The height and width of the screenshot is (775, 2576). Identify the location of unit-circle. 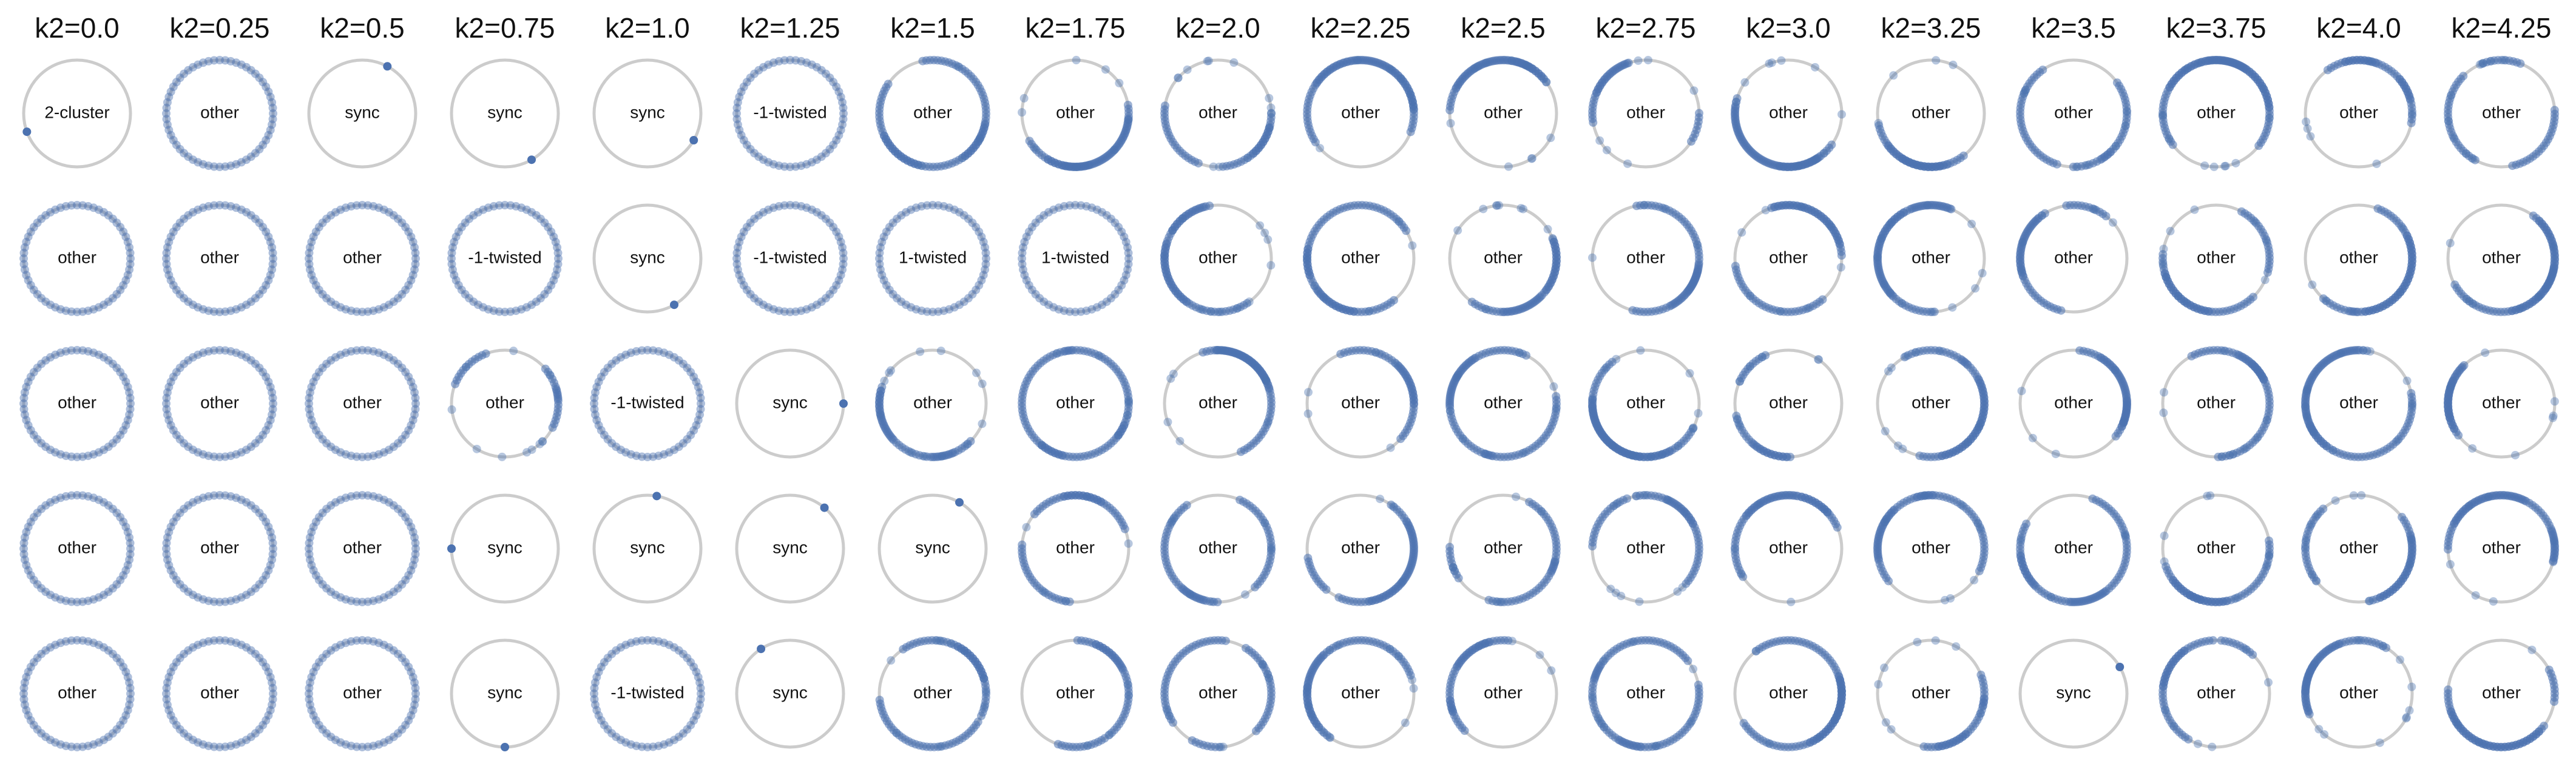
(505, 258).